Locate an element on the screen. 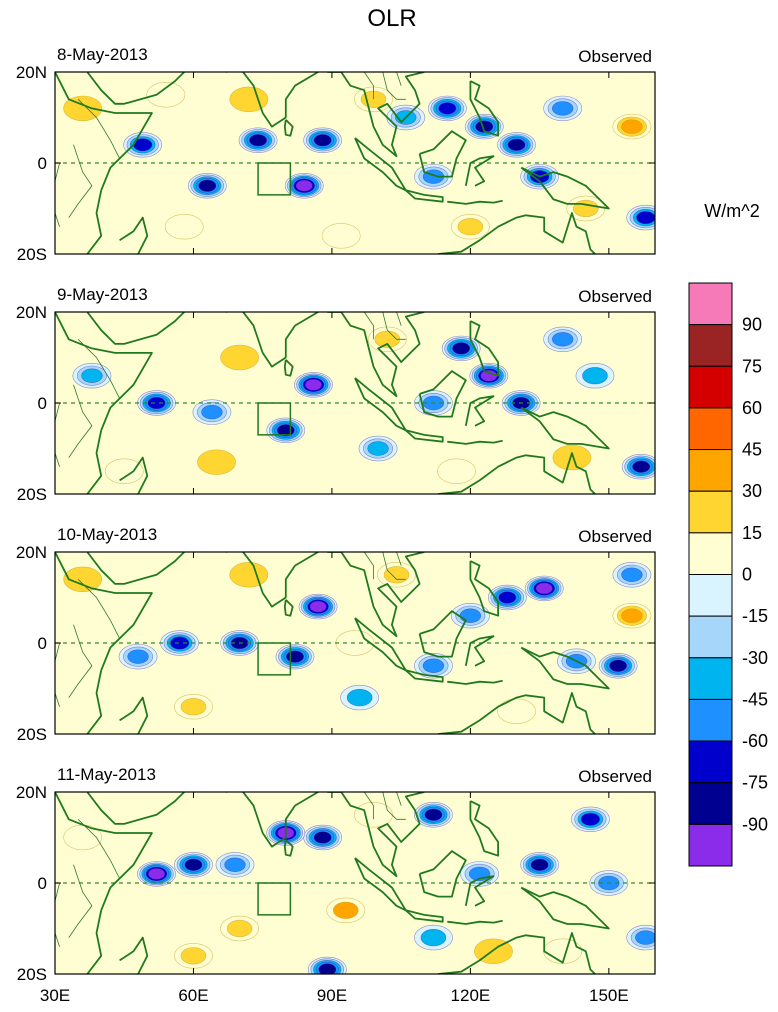 This screenshot has height=1012, width=778. panel-date: 10-May-2013 is located at coordinates (107, 534).